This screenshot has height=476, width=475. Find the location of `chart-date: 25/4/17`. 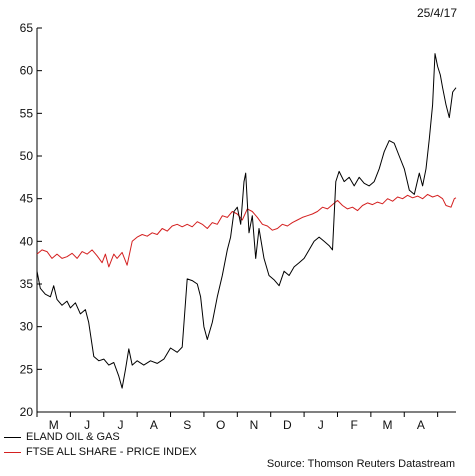

chart-date: 25/4/17 is located at coordinates (436, 13).